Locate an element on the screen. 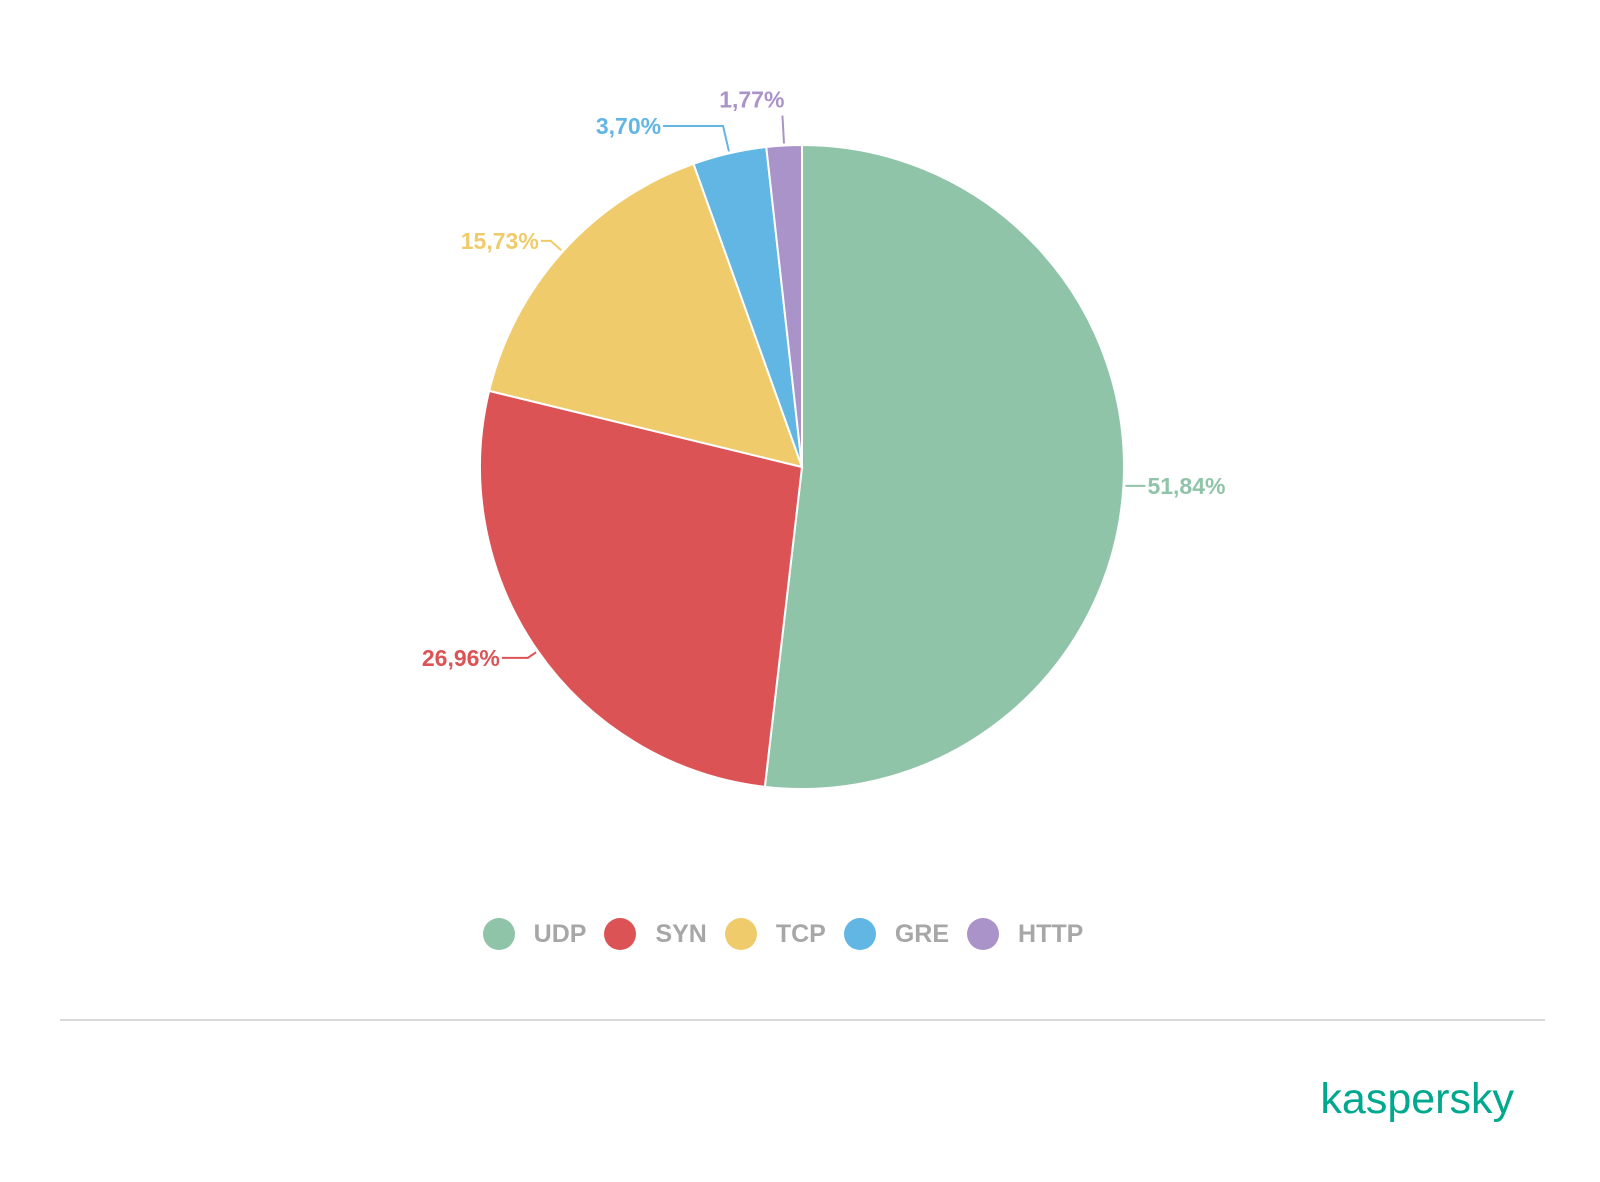 Image resolution: width=1600 pixels, height=1182 pixels. legend-item-tcp: TCP is located at coordinates (775, 934).